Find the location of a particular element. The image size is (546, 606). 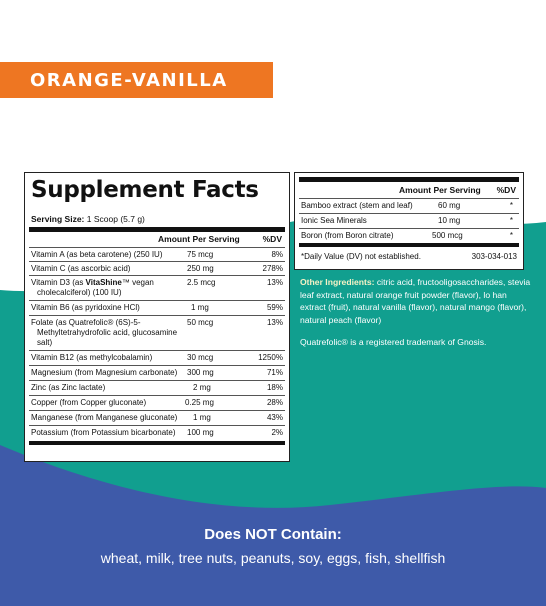

nutrient-name: Manganese (from Manganese gluconate) is located at coordinates (104, 417).